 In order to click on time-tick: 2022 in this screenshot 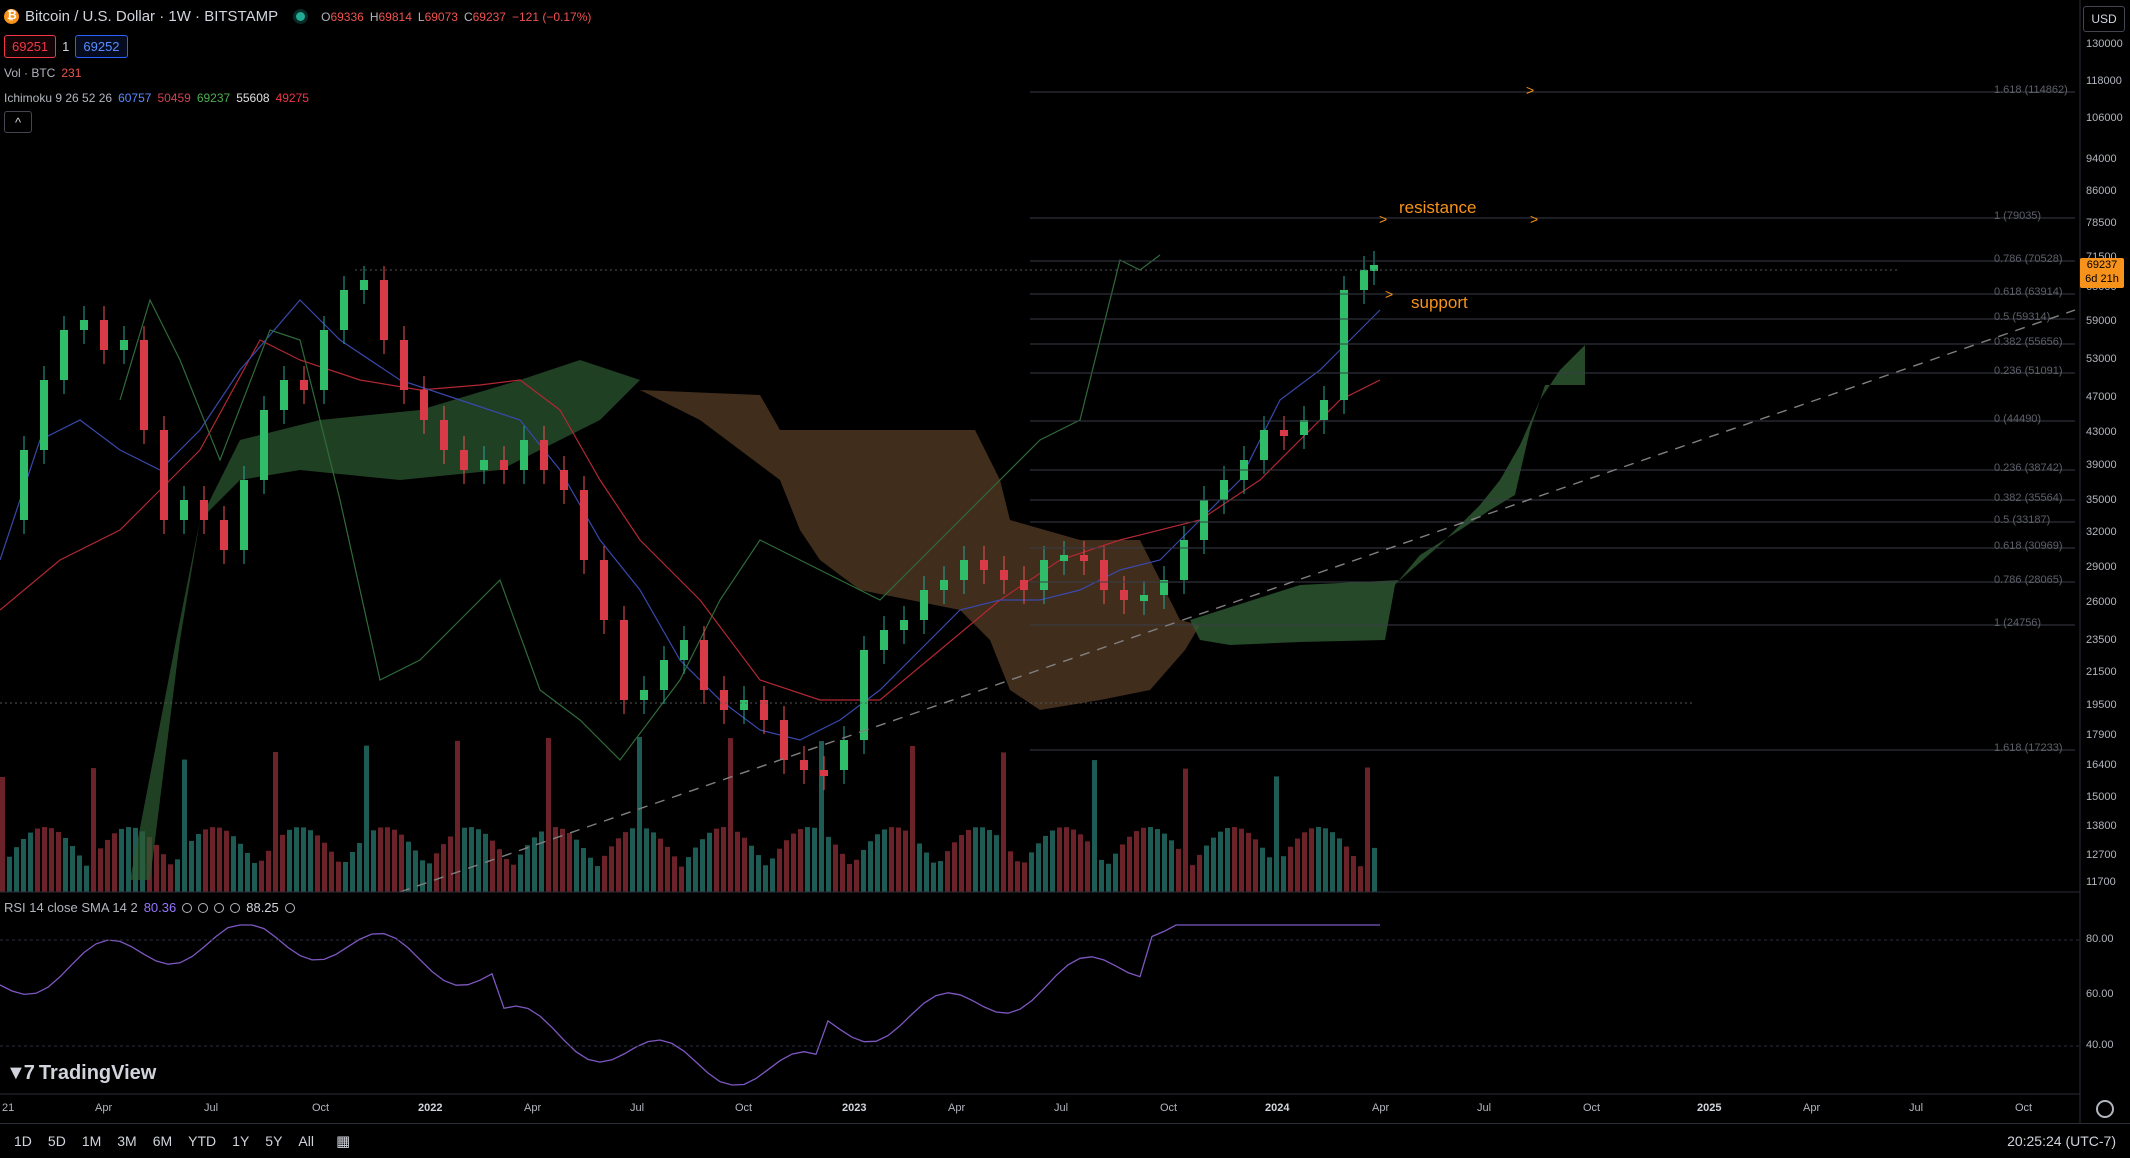, I will do `click(430, 1108)`.